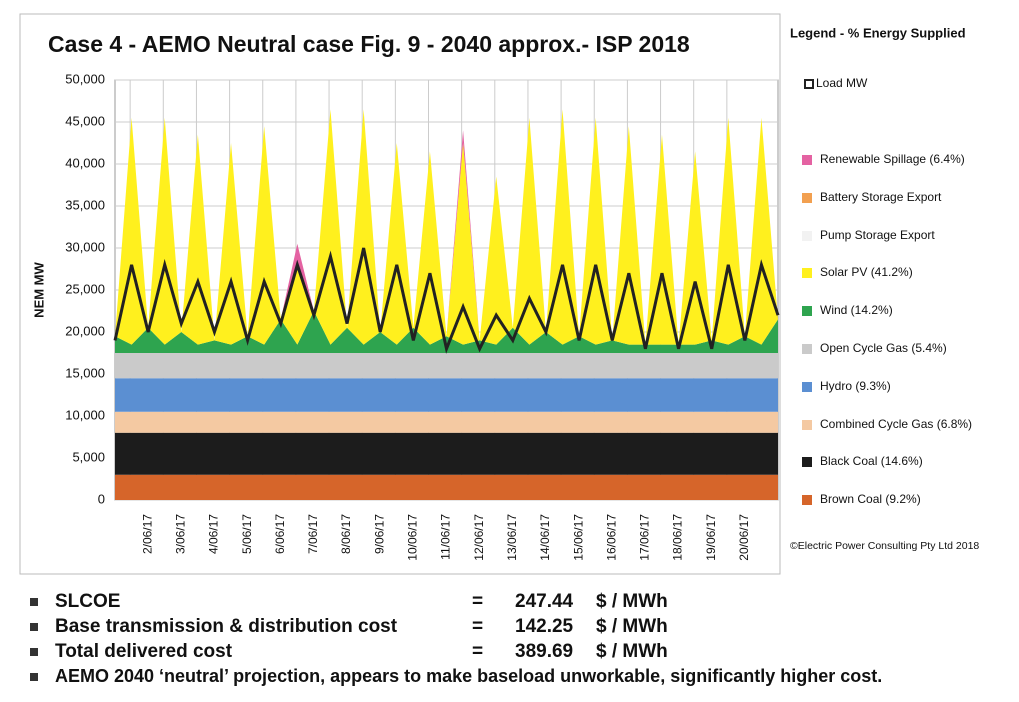 This screenshot has width=1019, height=702. Describe the element at coordinates (878, 32) in the screenshot. I see `legend-title: Legend - % Energy Supplied` at that location.